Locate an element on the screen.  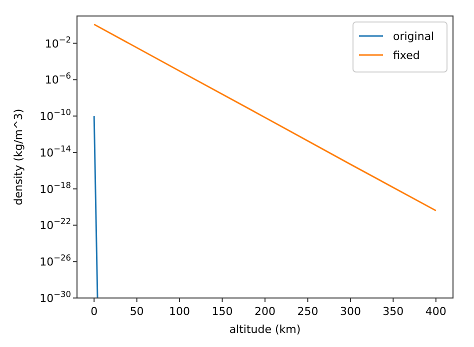
y-tick-label: 10$^{−14}$ is located at coordinates (55, 151).